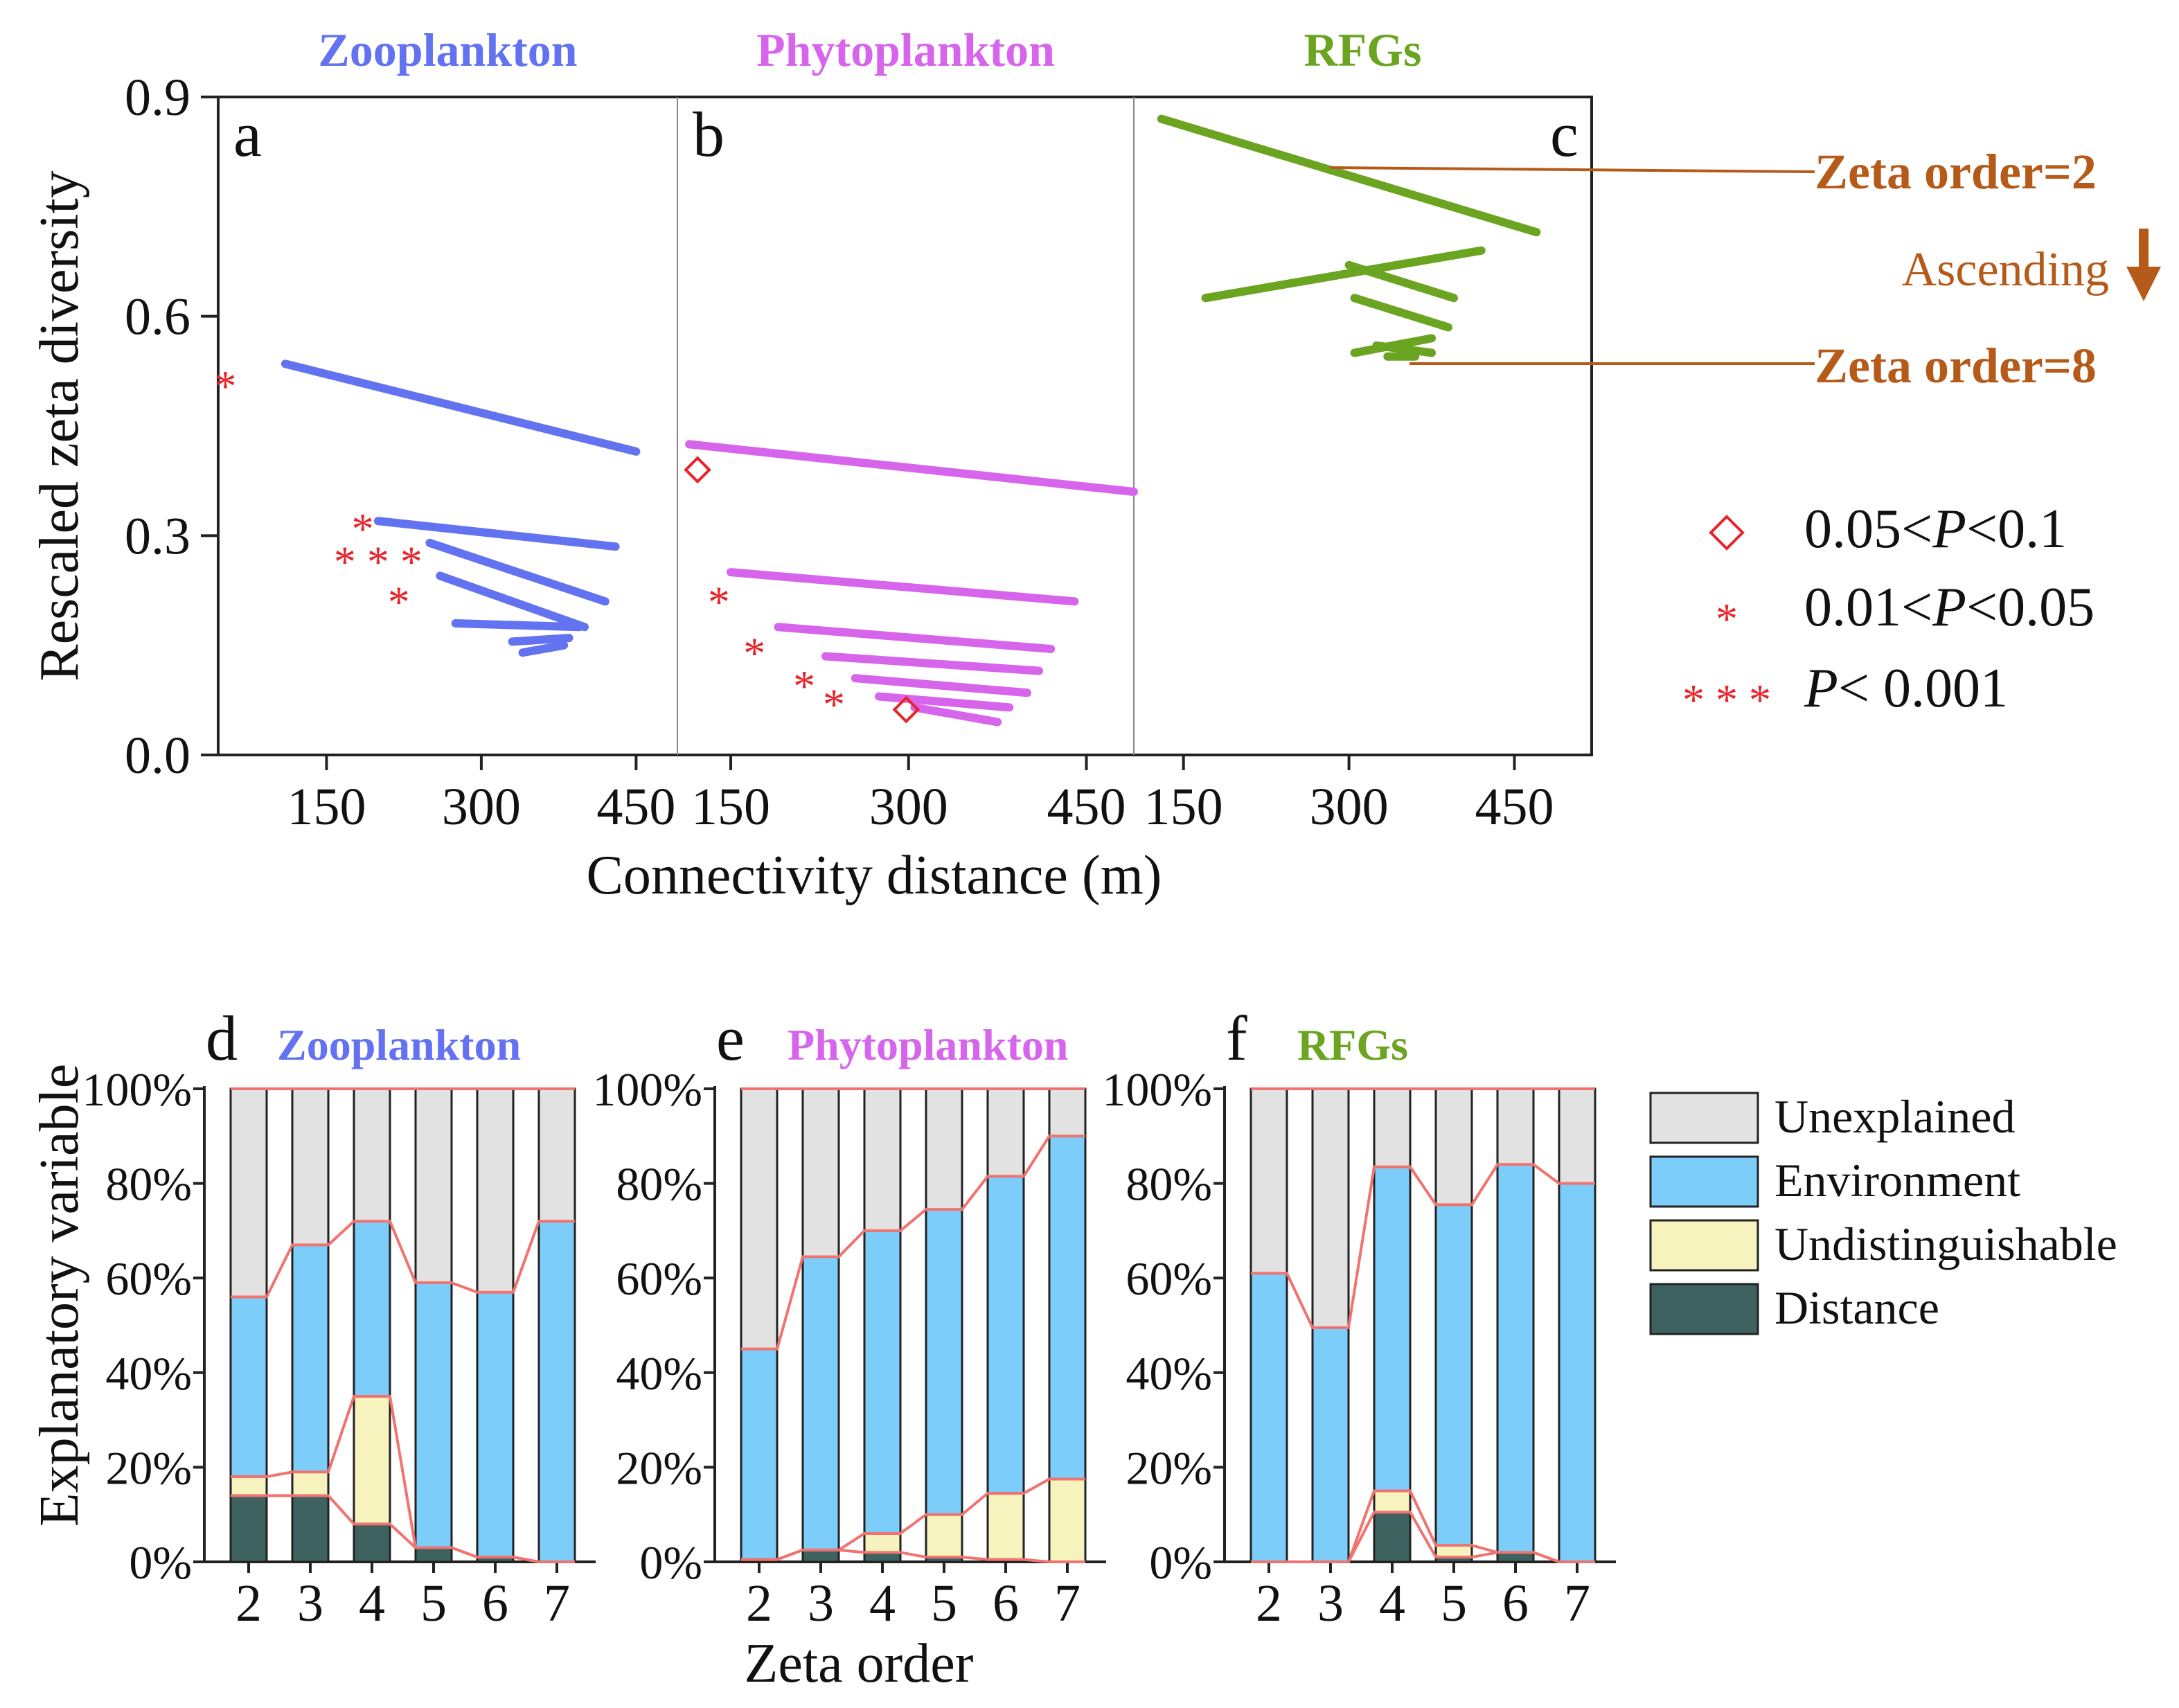 The image size is (2179, 1708). What do you see at coordinates (1361, 430) in the screenshot?
I see `panel-c: RFGs c 150 300 450` at bounding box center [1361, 430].